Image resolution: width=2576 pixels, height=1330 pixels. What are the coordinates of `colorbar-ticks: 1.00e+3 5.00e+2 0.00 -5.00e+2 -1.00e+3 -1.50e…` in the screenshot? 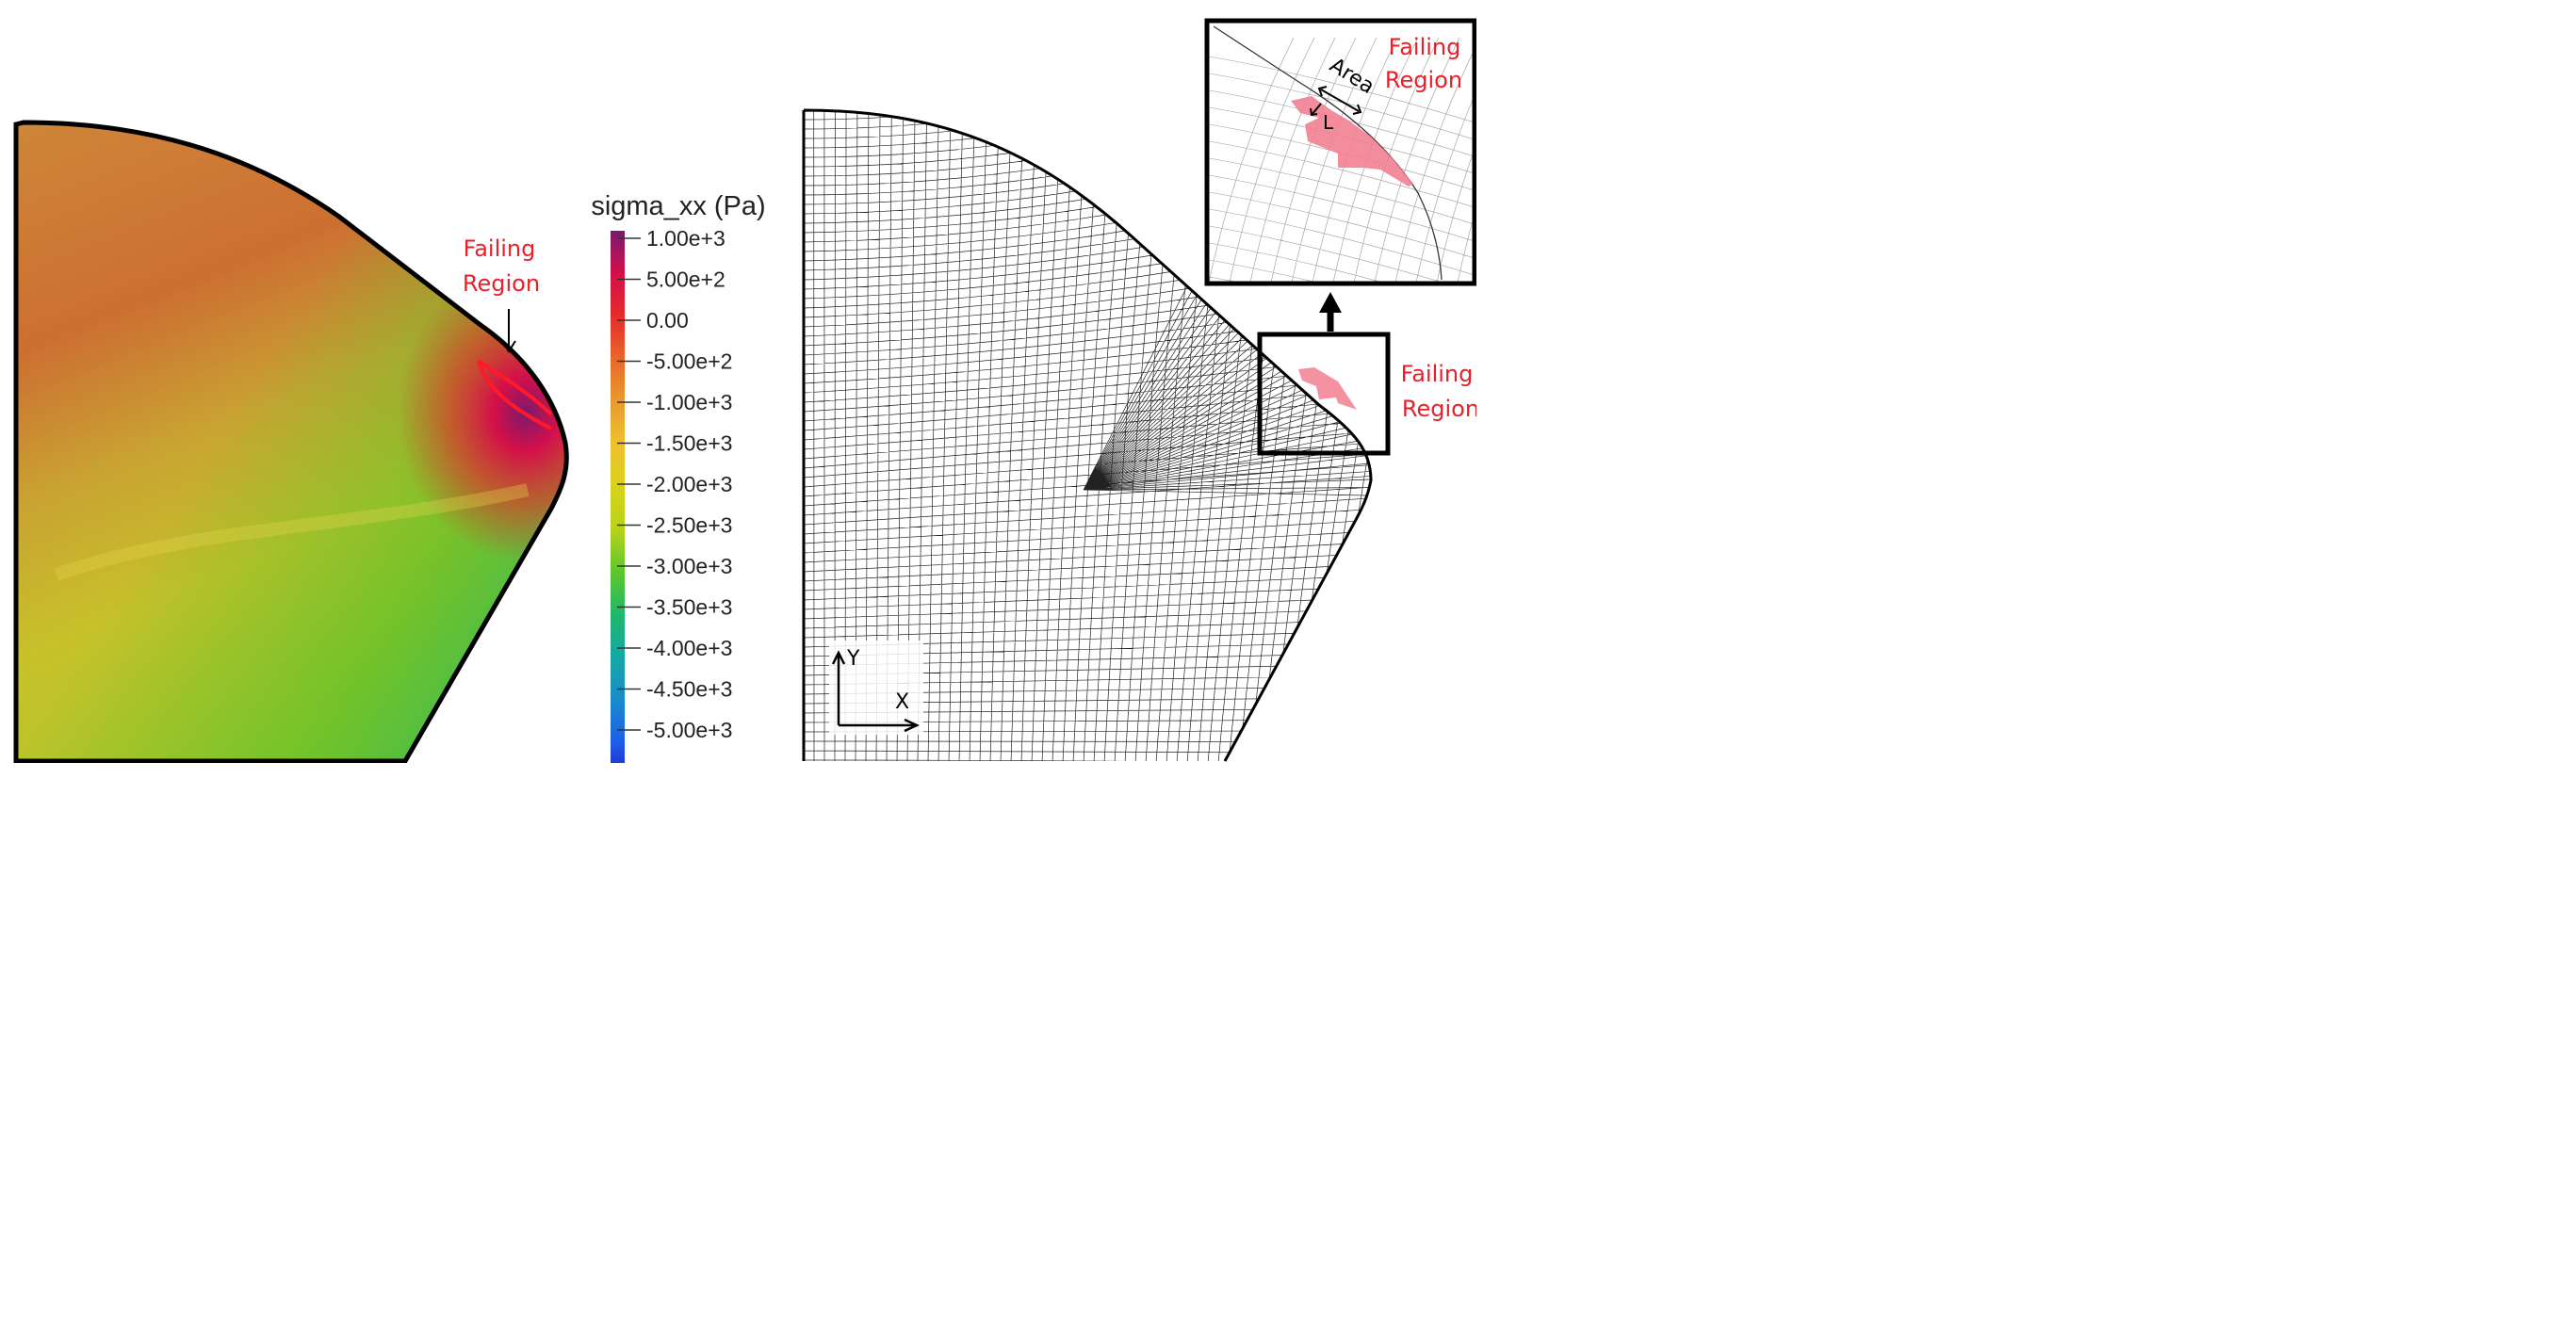 It's located at (674, 495).